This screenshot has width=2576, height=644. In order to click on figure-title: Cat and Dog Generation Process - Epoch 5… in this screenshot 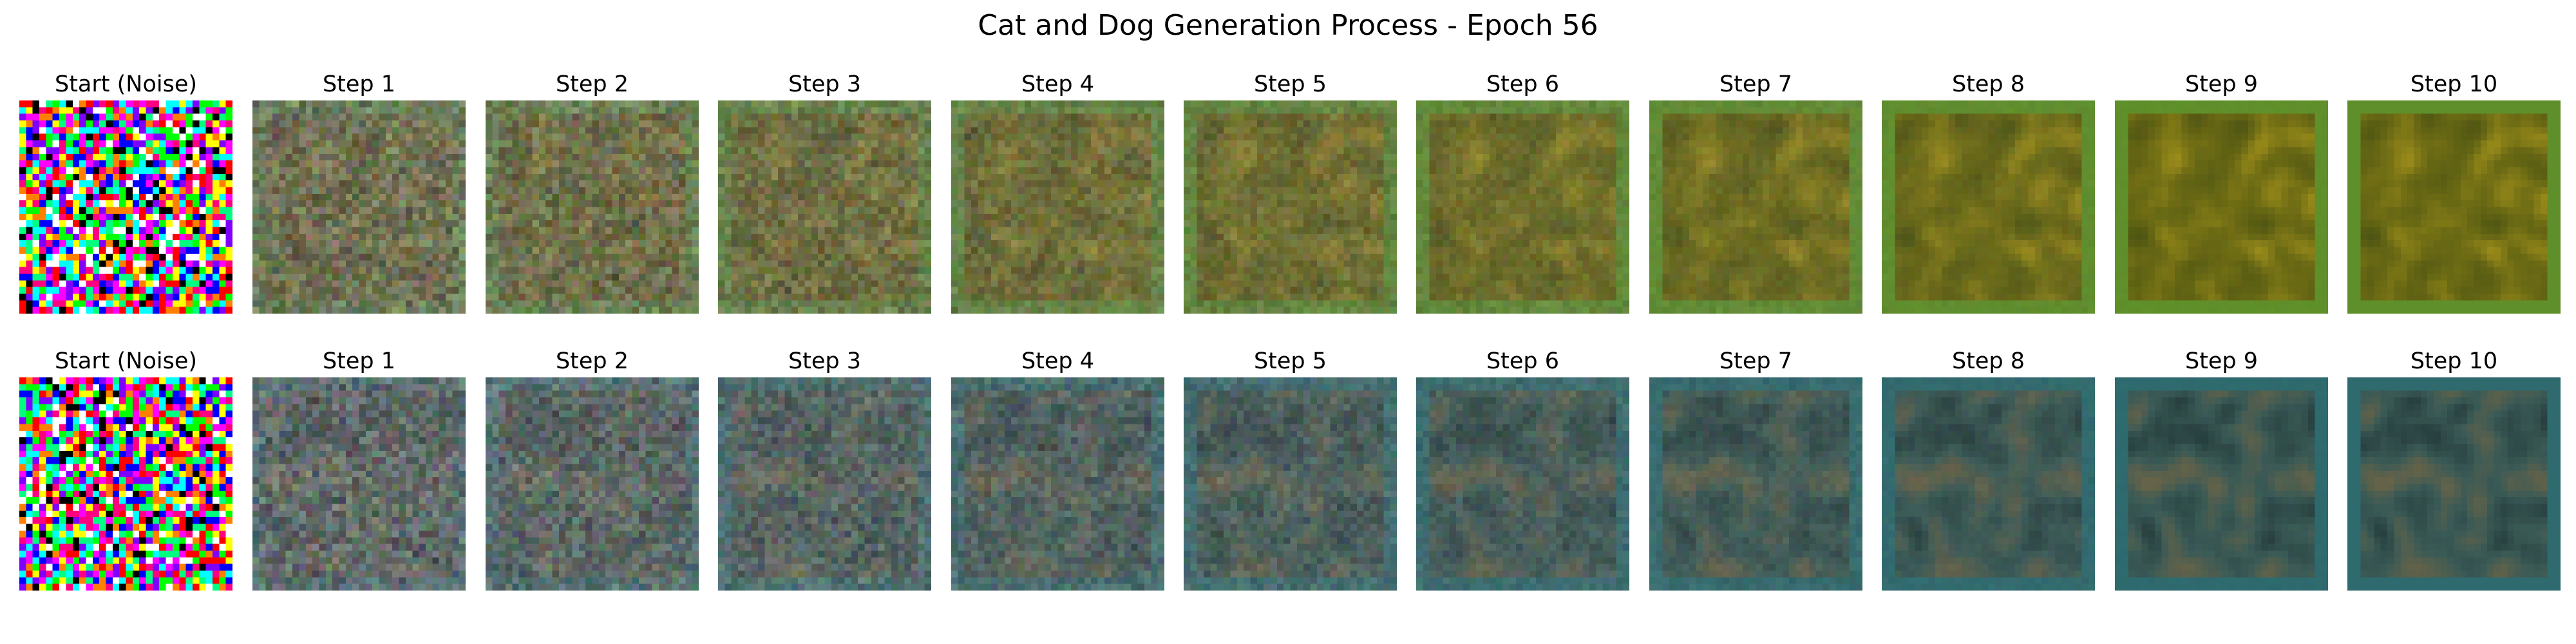, I will do `click(1288, 26)`.